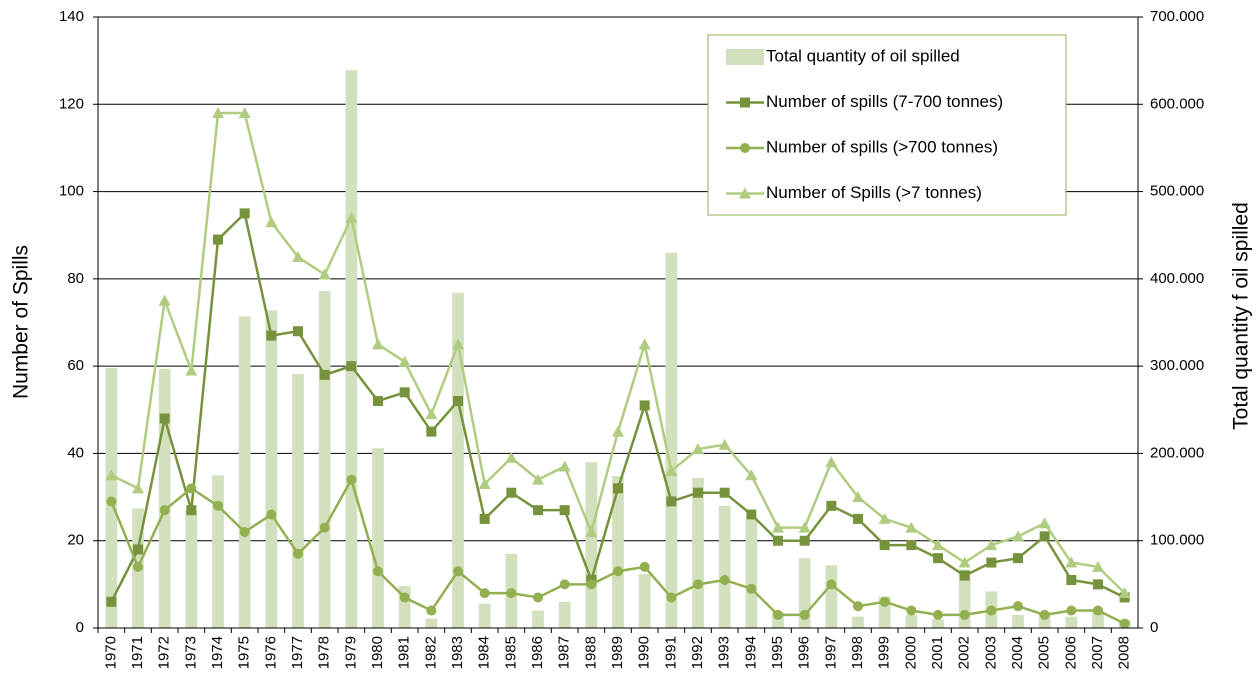 The height and width of the screenshot is (687, 1258). Describe the element at coordinates (217, 652) in the screenshot. I see `x-tick-label: 1974` at that location.